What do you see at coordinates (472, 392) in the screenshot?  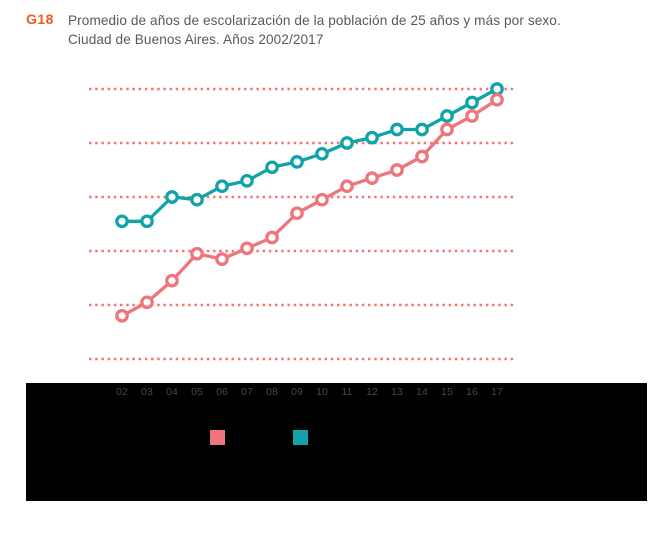 I see `x-tick-label: 16` at bounding box center [472, 392].